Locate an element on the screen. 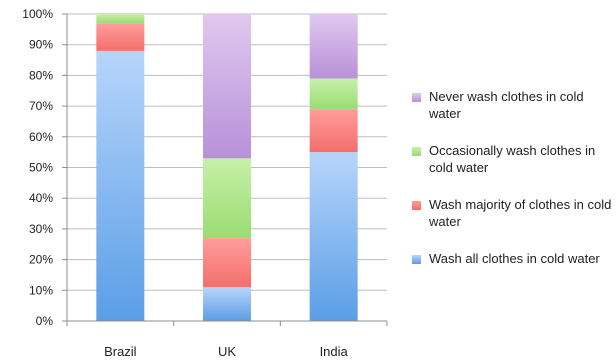  y-tick-label: 70% is located at coordinates (41, 106).